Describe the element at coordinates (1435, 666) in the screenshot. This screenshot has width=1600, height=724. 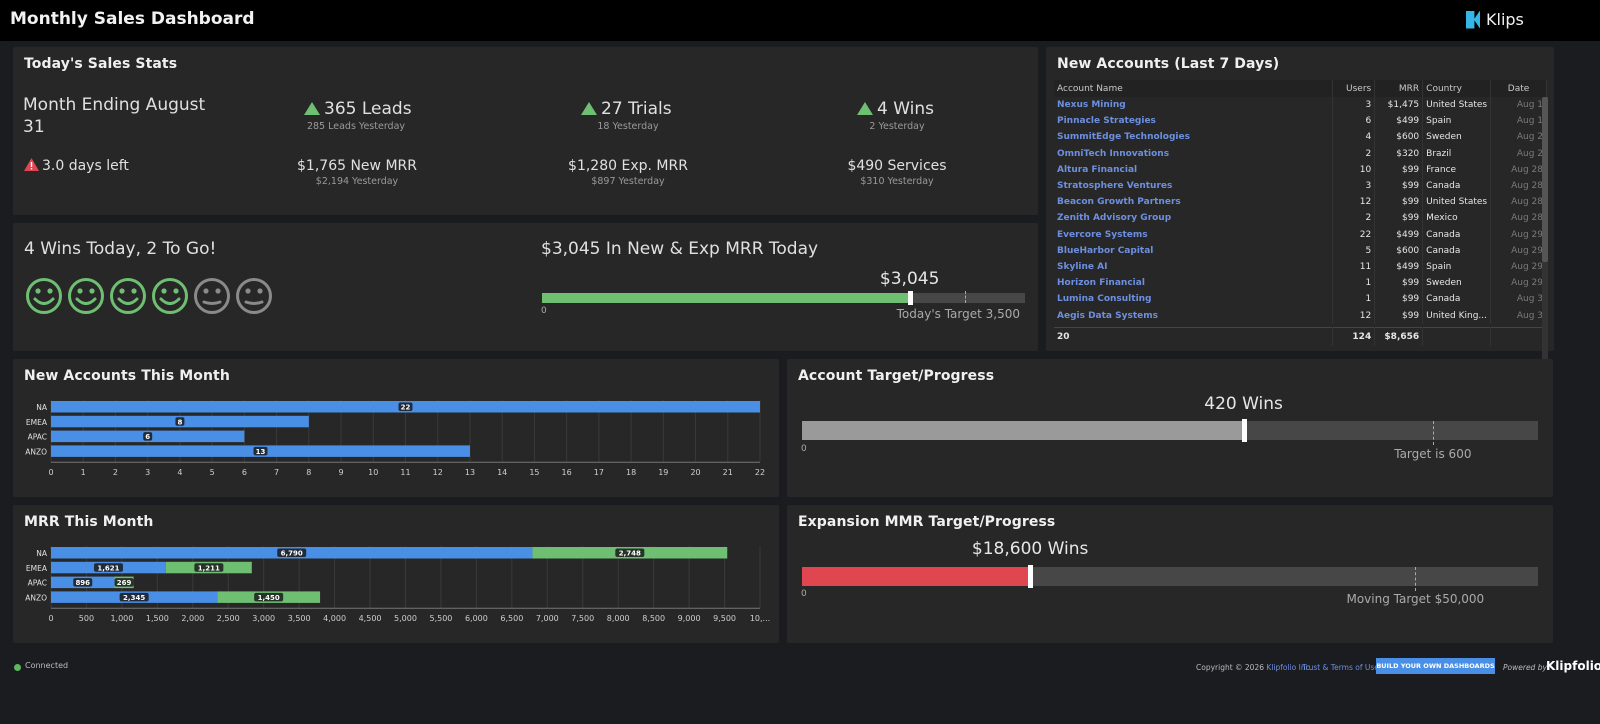
I see `build-dashboards-button: BUILD YOUR OWN DASHBOARDS` at that location.